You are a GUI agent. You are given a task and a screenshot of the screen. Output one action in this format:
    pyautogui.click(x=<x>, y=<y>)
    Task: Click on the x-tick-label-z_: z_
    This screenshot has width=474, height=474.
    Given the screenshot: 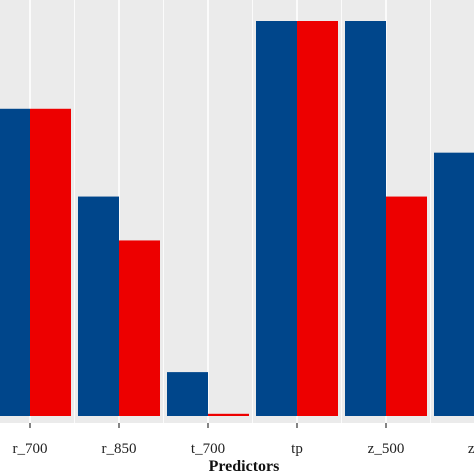 What is the action you would take?
    pyautogui.click(x=471, y=449)
    